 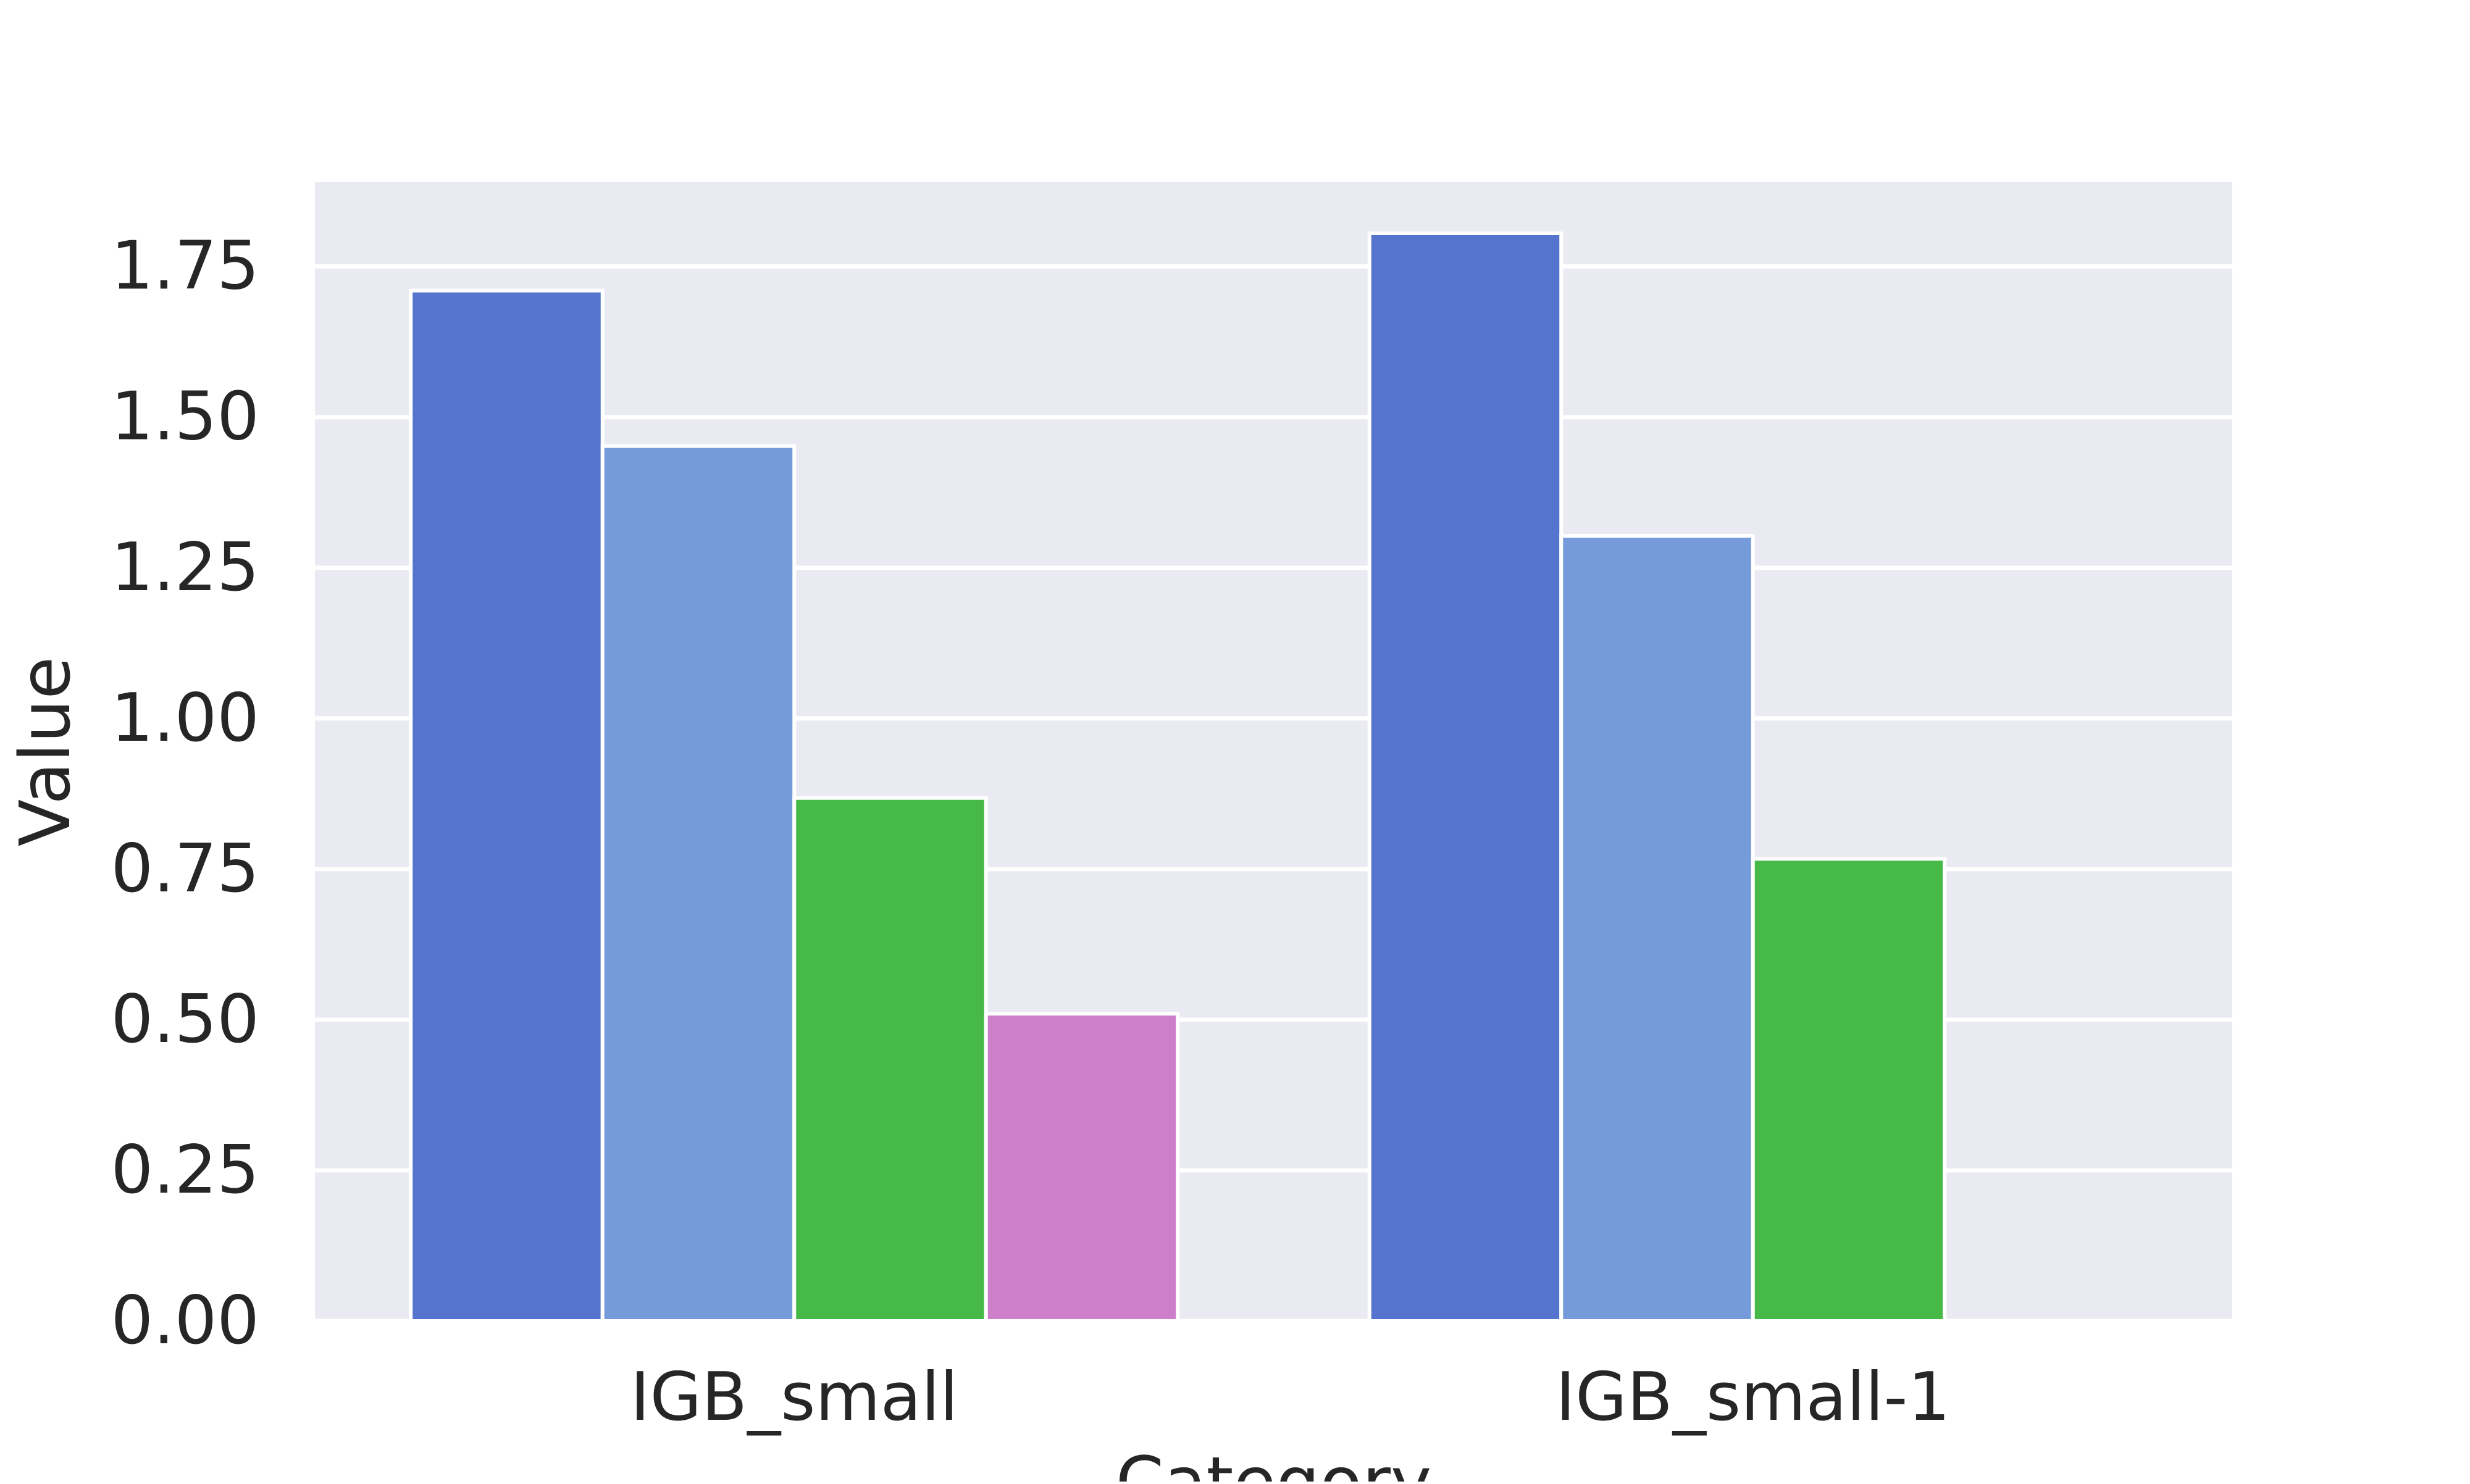 I want to click on x-axis-label: Category, so click(x=1274, y=1462).